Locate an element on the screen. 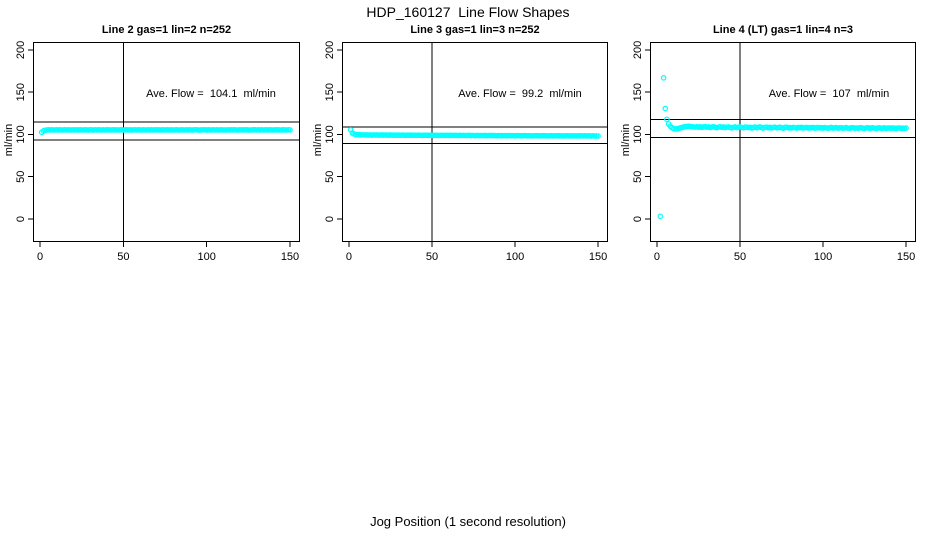  panel-title-line2: Line 2 gas=1 lin=2 n=252 is located at coordinates (166, 30).